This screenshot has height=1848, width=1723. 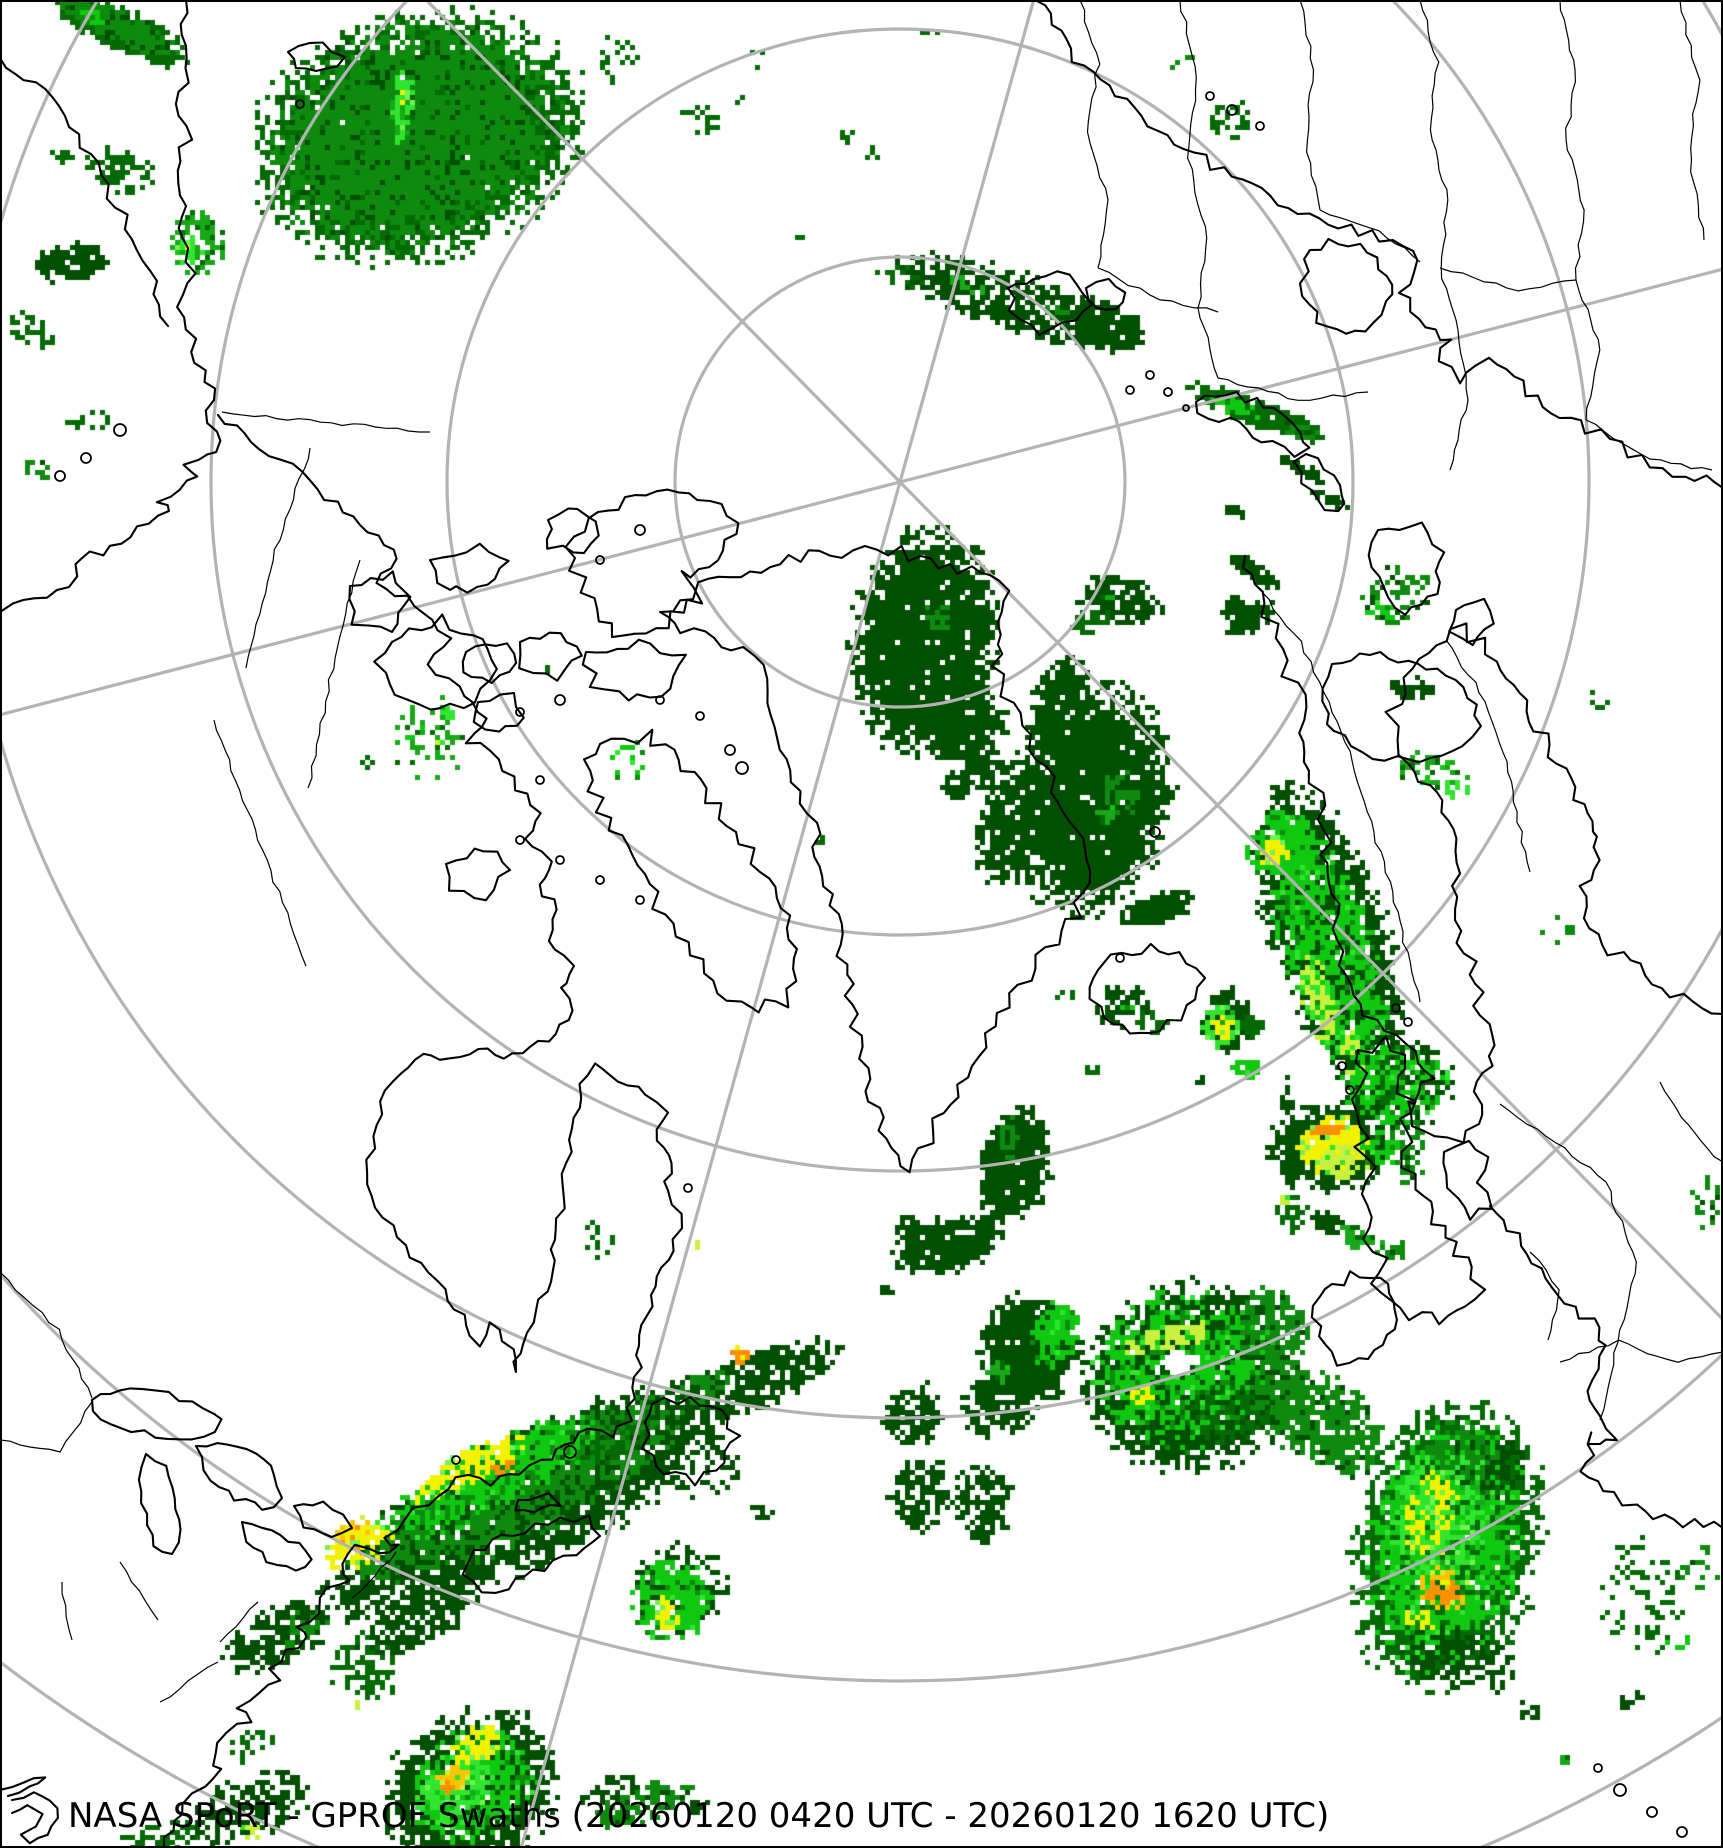 I want to click on wrangel-island, so click(x=316, y=57).